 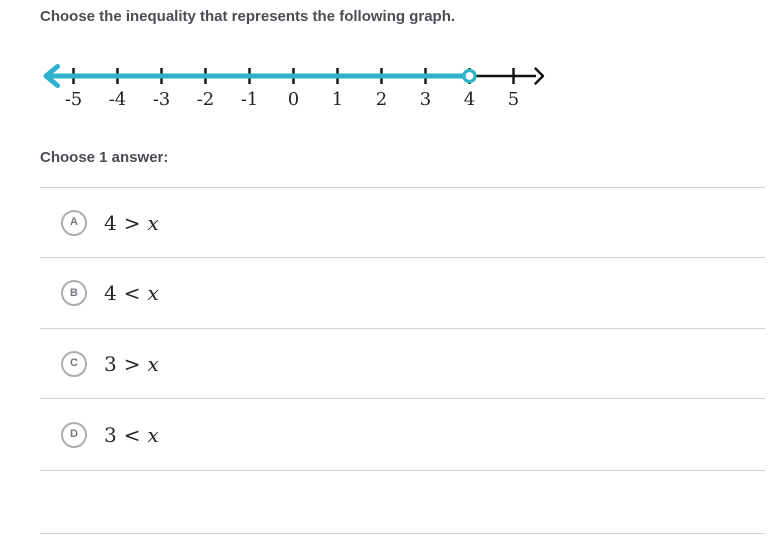 I want to click on answer-radio-b: B, so click(x=74, y=293).